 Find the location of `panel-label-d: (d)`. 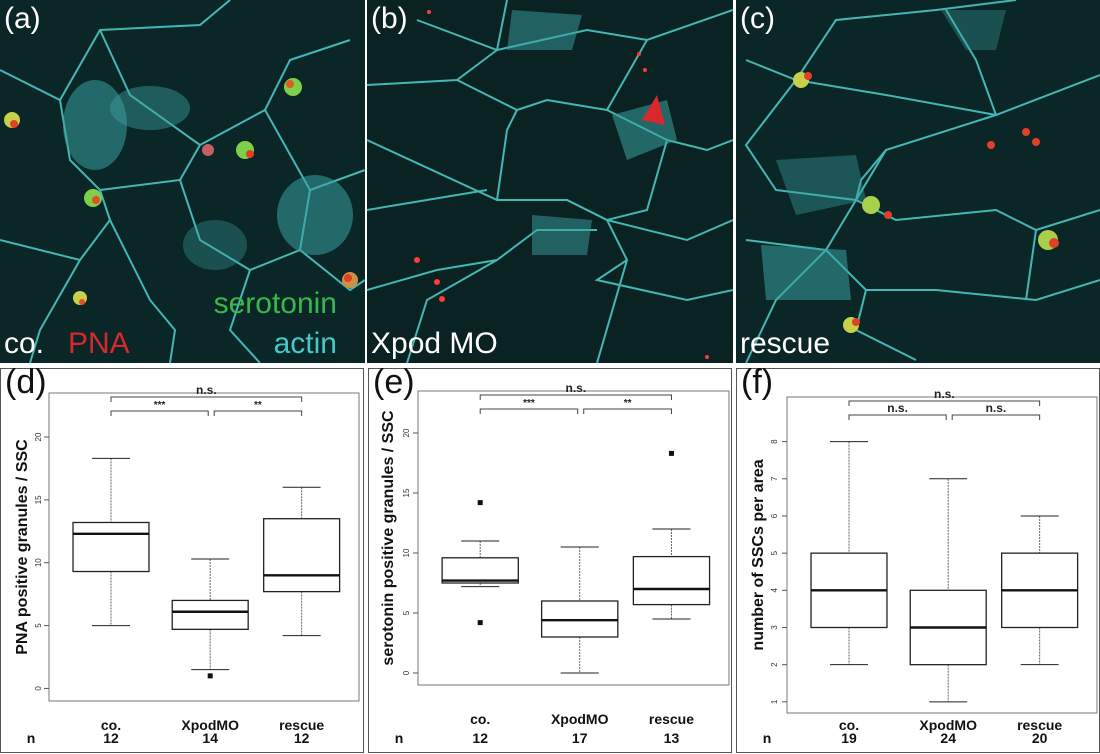

panel-label-d: (d) is located at coordinates (26, 382).